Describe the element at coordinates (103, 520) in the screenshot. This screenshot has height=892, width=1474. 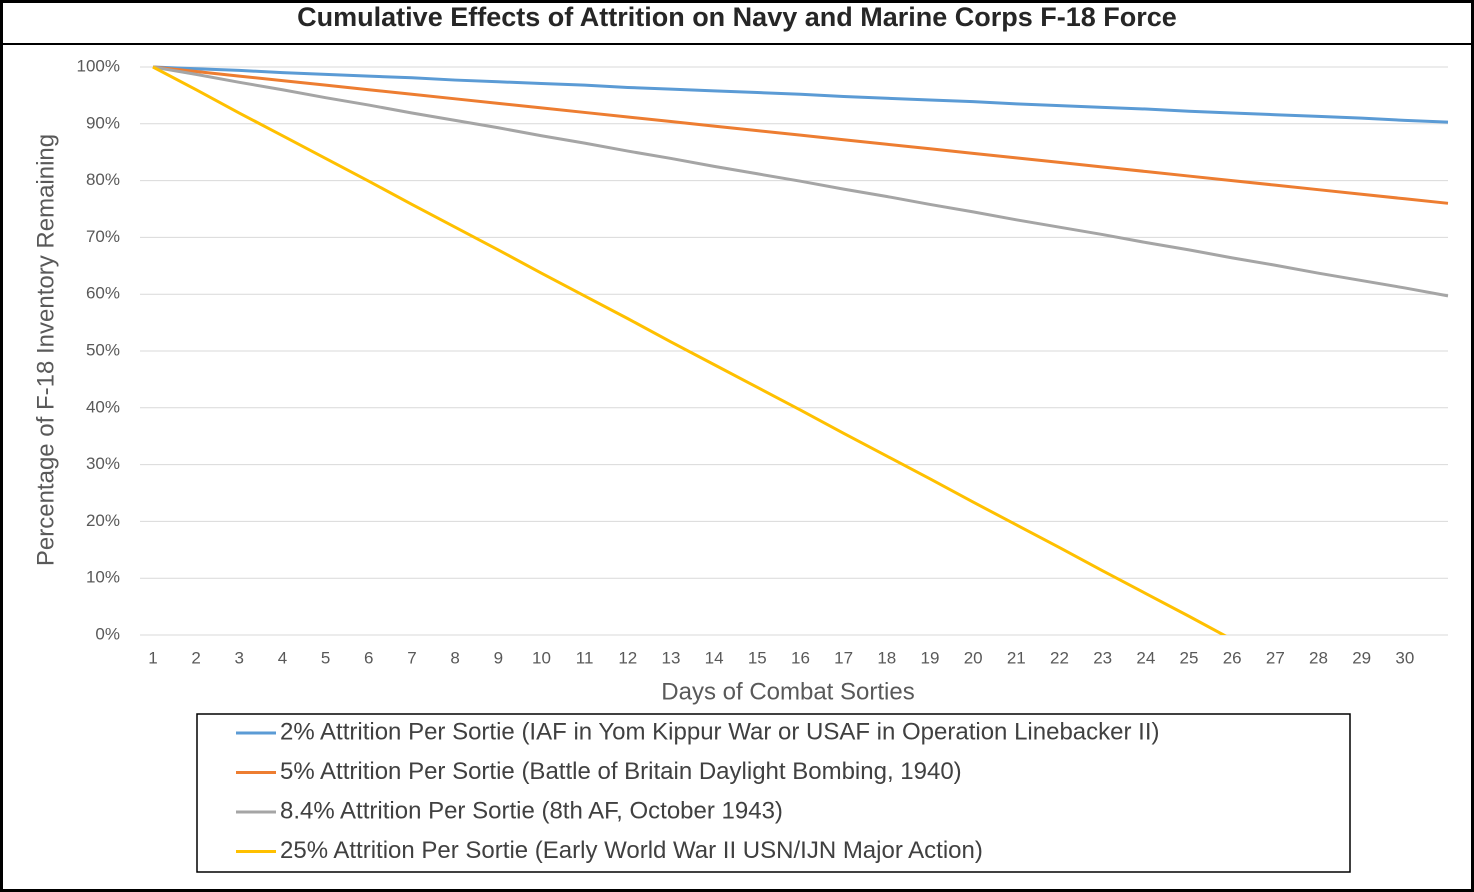
I see `y-tick-label: 20%` at that location.